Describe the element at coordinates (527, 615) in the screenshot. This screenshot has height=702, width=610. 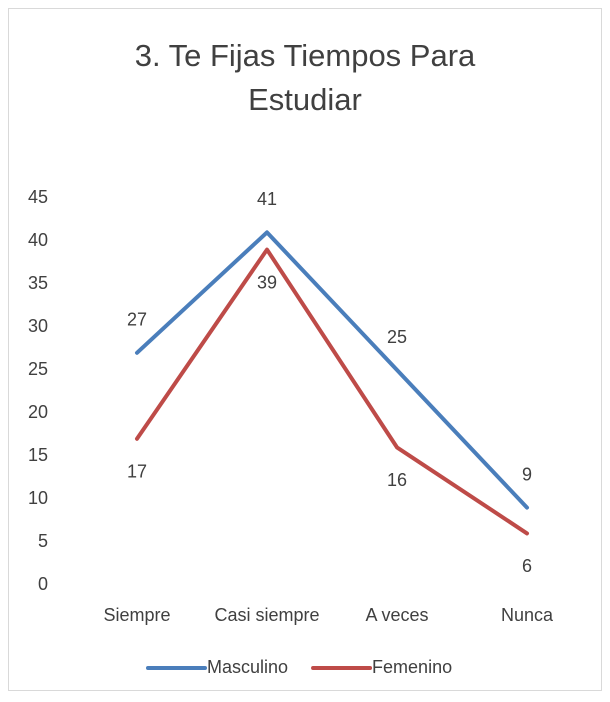
I see `x-tick-label: Nunca` at that location.